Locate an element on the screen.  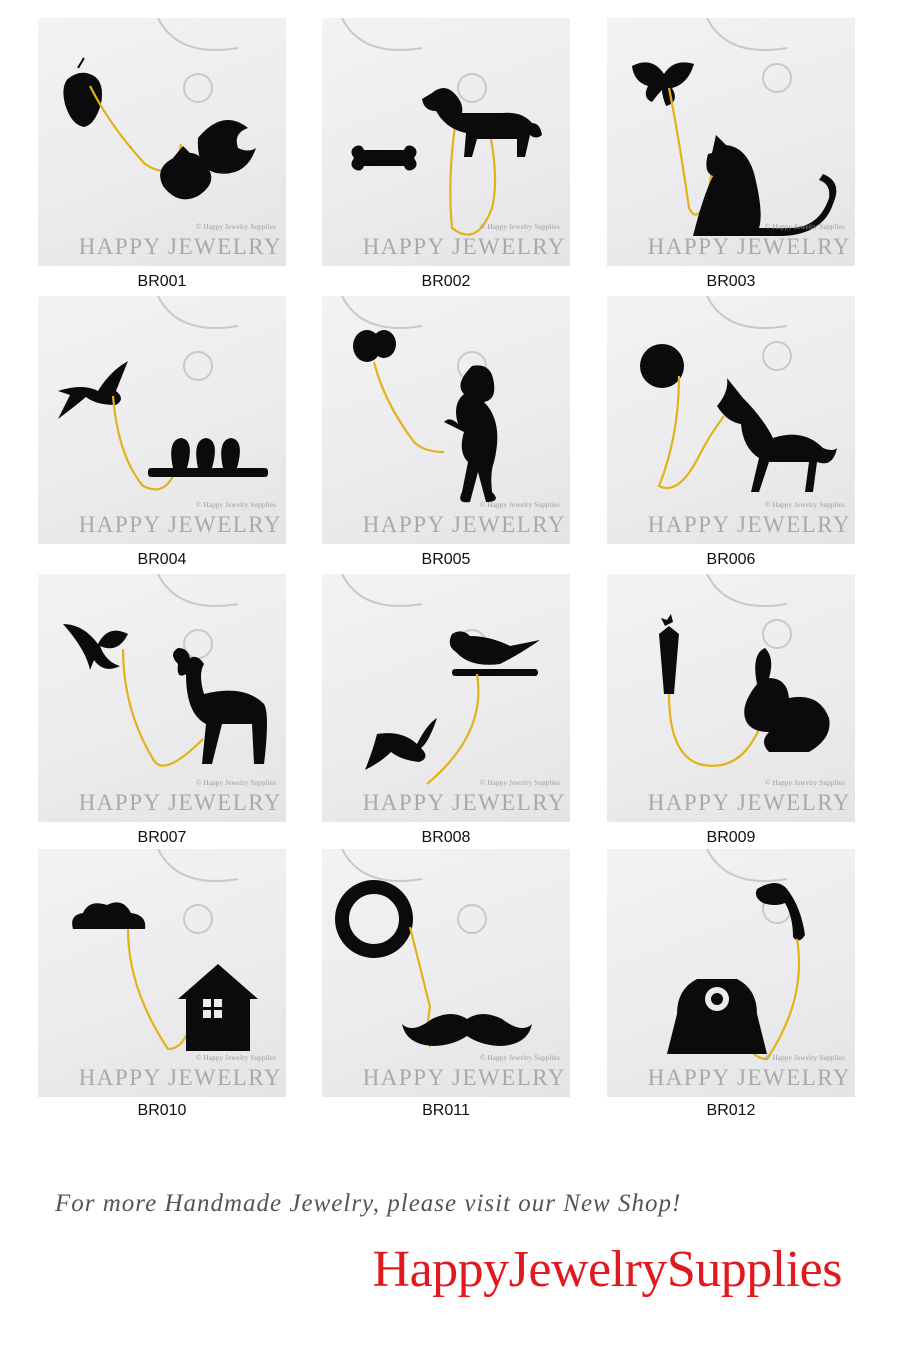
product-code: BR002 is located at coordinates (446, 281).